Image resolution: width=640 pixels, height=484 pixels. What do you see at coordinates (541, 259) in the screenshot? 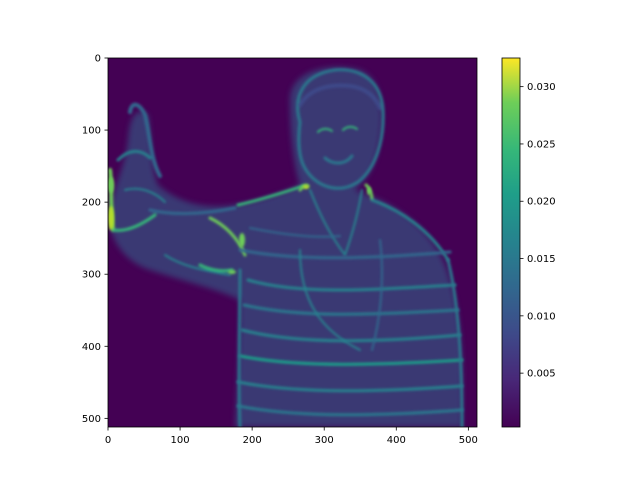
I see `colorbar-tick-label: 0.015` at bounding box center [541, 259].